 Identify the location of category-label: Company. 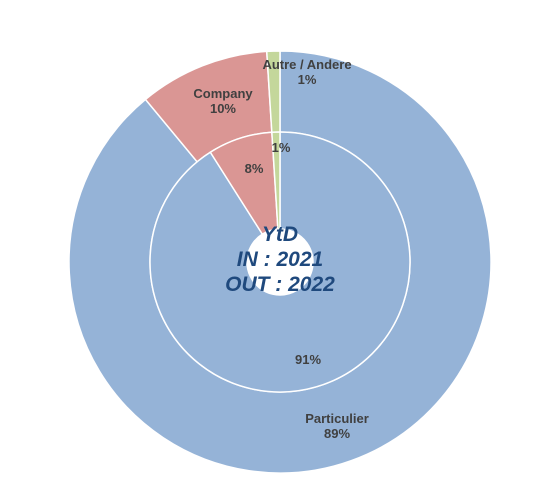
(223, 93).